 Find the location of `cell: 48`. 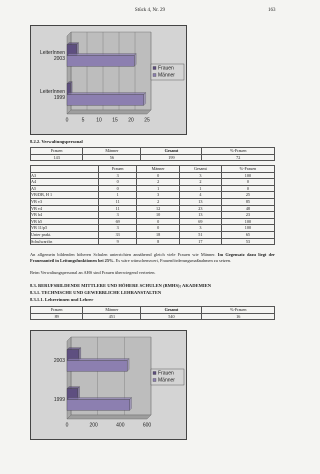

cell: 48 is located at coordinates (248, 208).